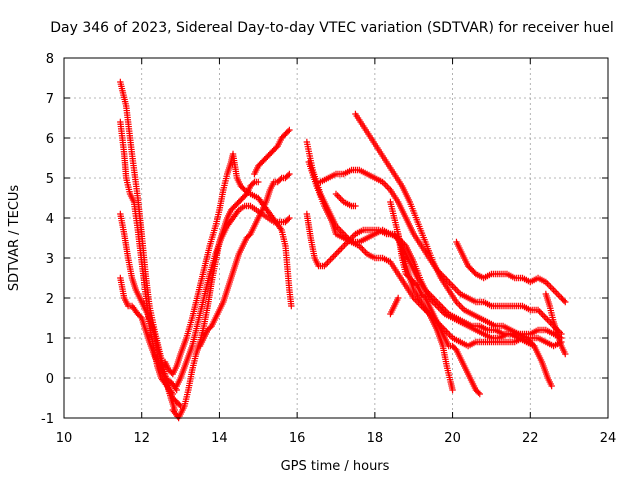 The height and width of the screenshot is (480, 640). I want to click on y-tick-label: -1, so click(47, 419).